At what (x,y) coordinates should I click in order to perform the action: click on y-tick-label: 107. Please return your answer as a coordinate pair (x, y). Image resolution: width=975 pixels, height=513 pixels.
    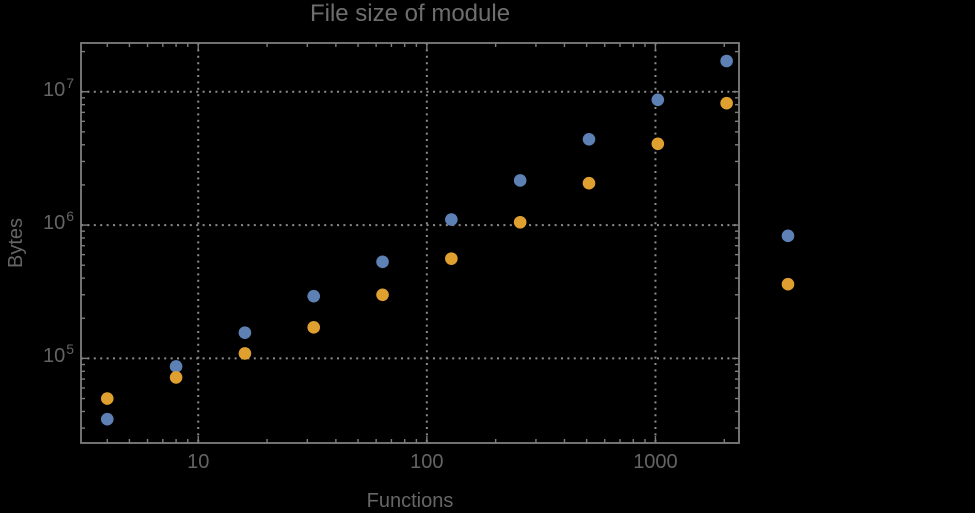
    Looking at the image, I should click on (39, 88).